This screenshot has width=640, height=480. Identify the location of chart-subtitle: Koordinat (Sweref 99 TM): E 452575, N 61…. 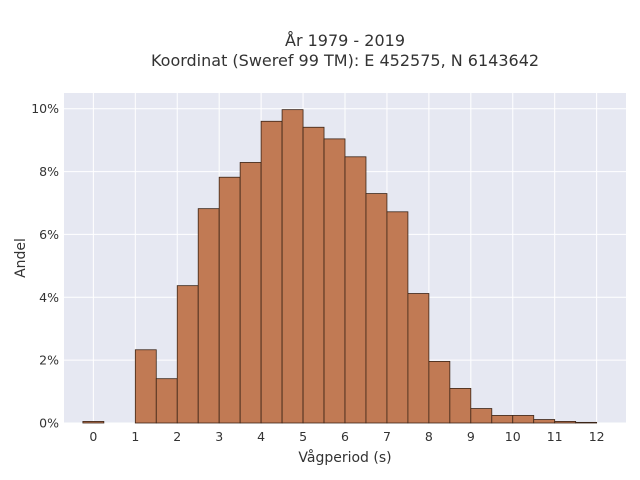
(345, 60).